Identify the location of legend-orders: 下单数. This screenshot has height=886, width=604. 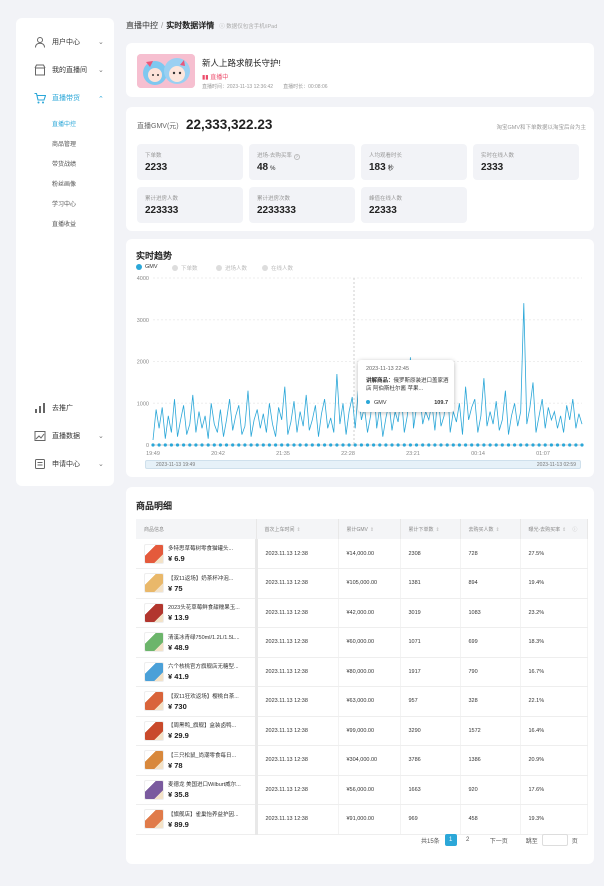
(185, 268).